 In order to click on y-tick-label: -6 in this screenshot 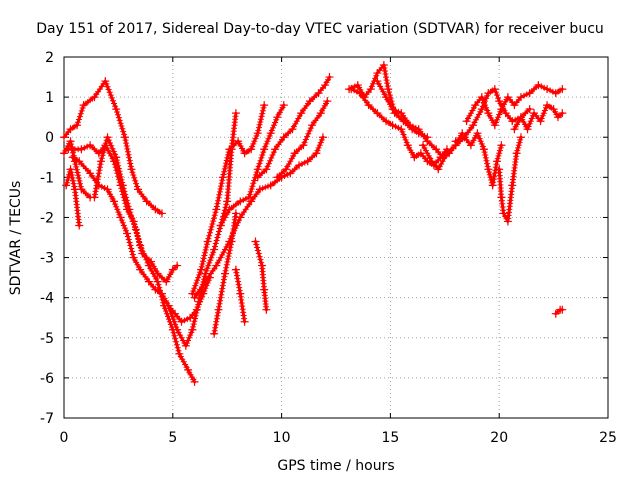, I will do `click(47, 379)`.